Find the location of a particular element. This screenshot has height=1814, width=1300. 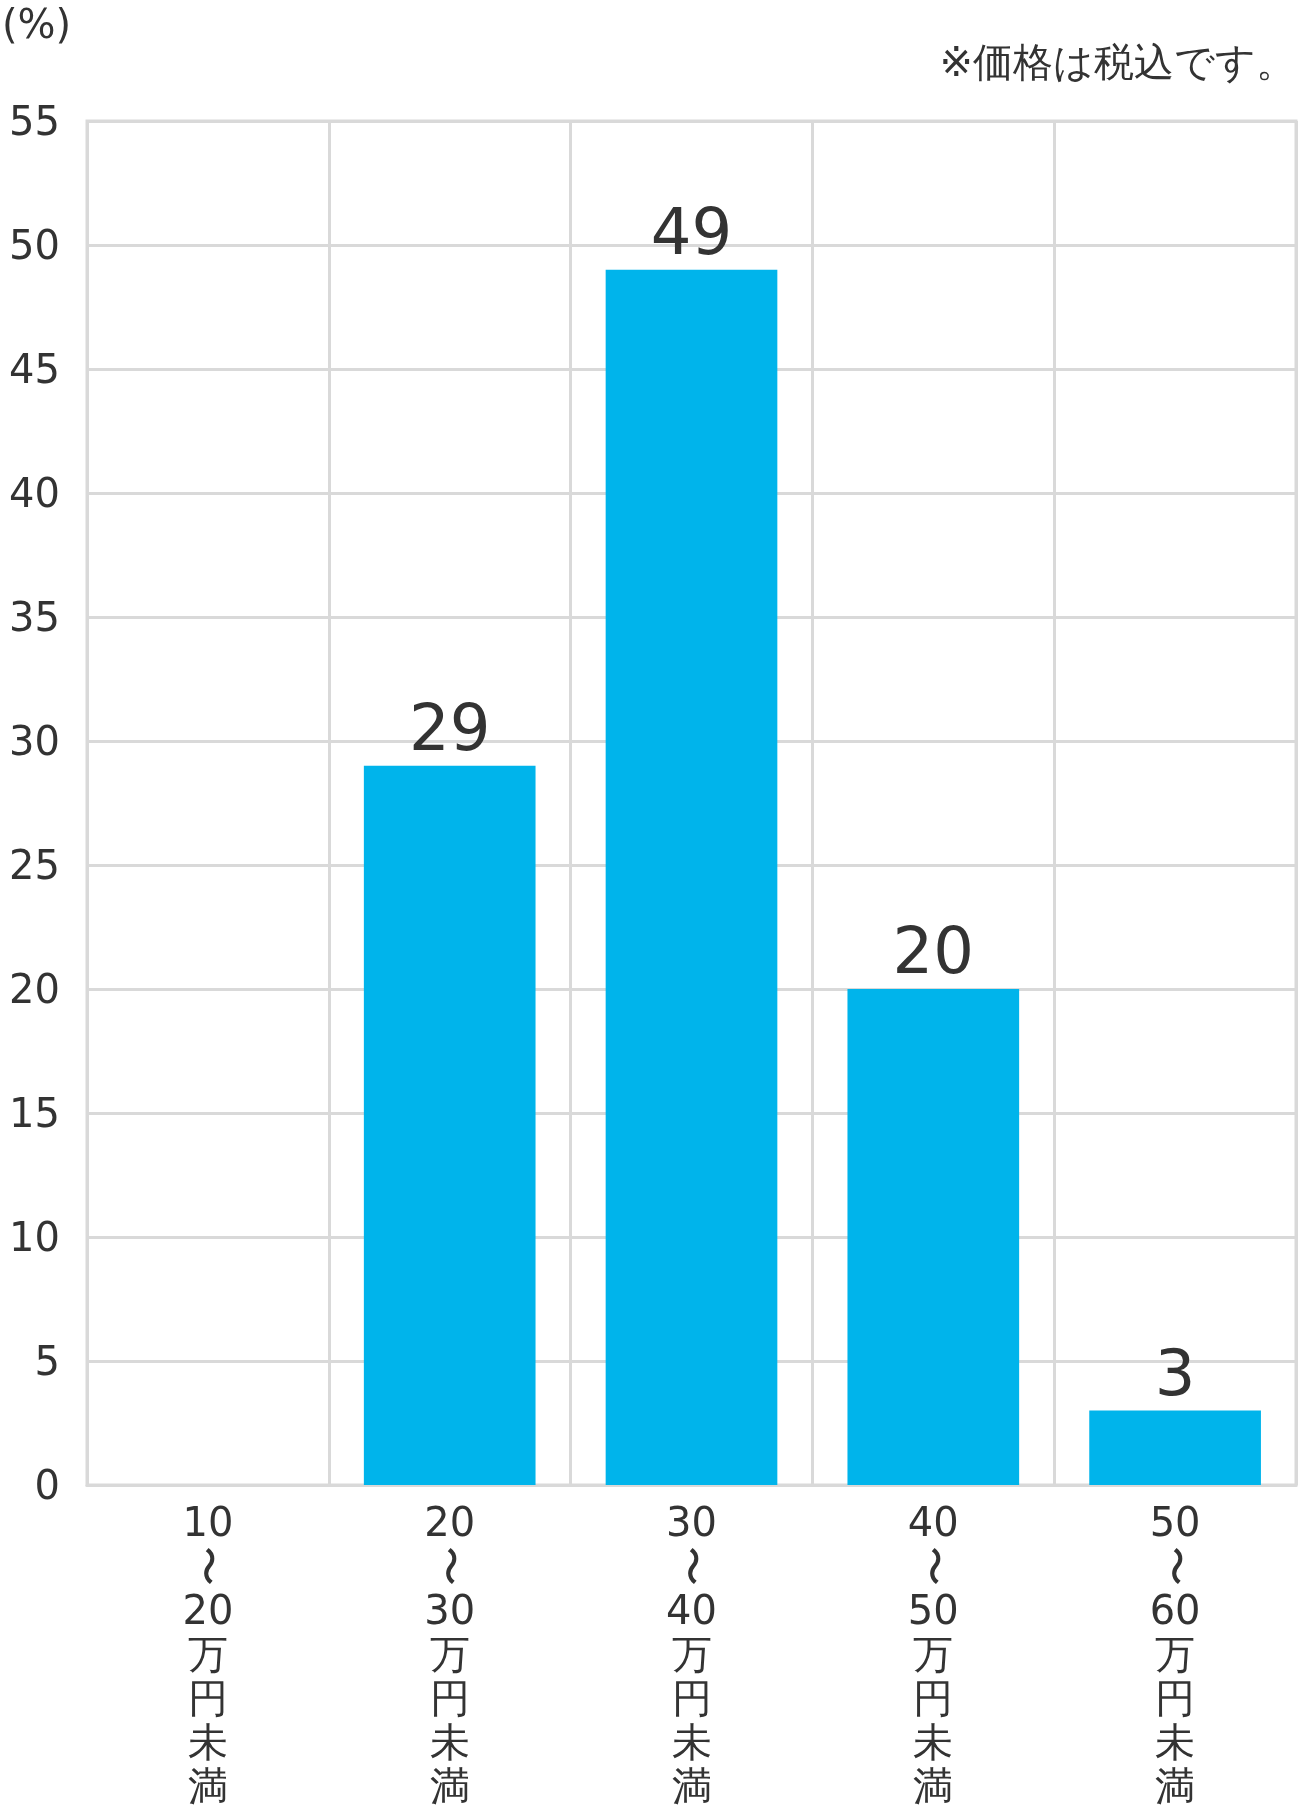

y-tick-label: 10 is located at coordinates (34, 1237).